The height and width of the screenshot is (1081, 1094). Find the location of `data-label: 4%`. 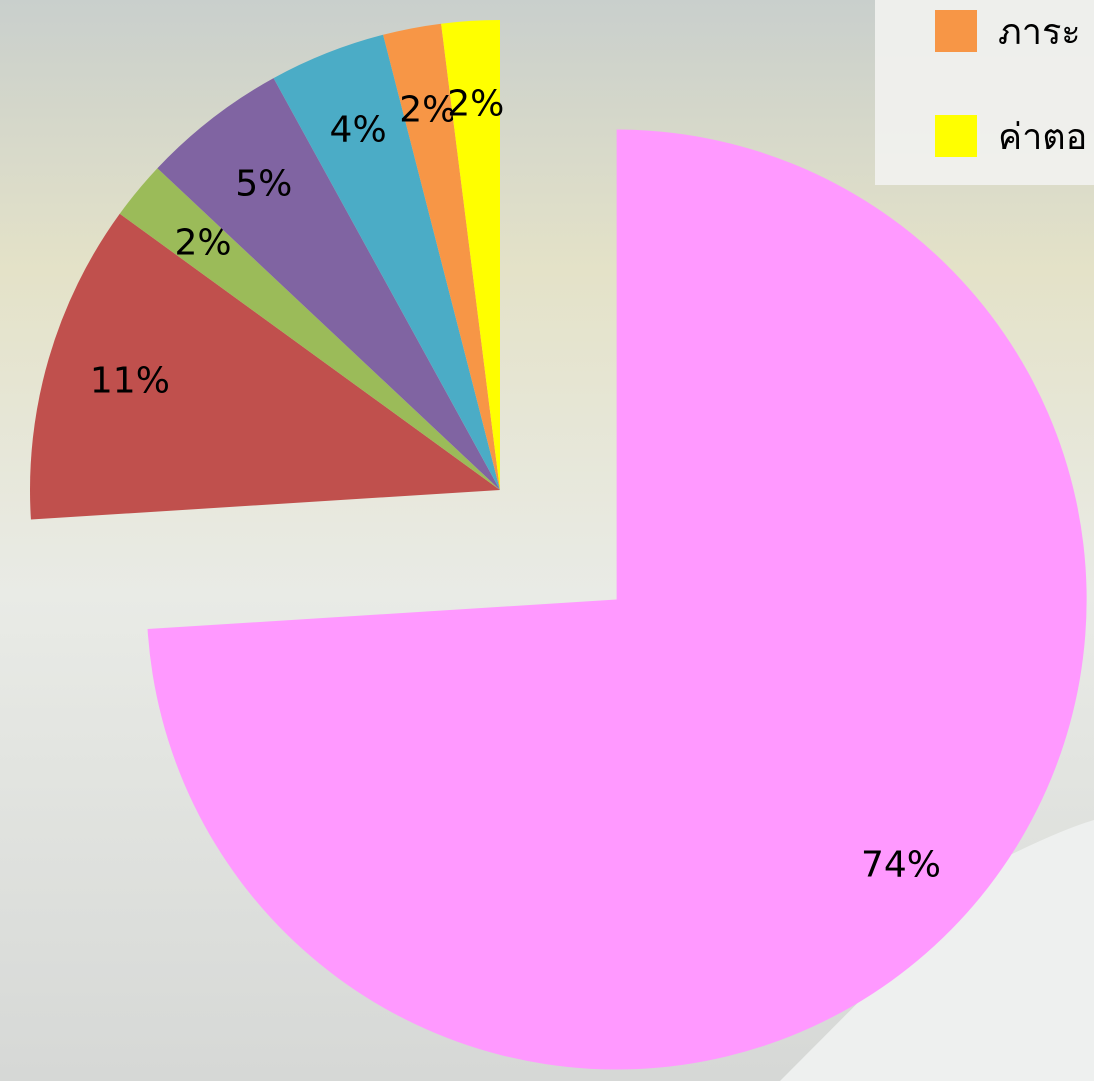

data-label: 4% is located at coordinates (358, 130).